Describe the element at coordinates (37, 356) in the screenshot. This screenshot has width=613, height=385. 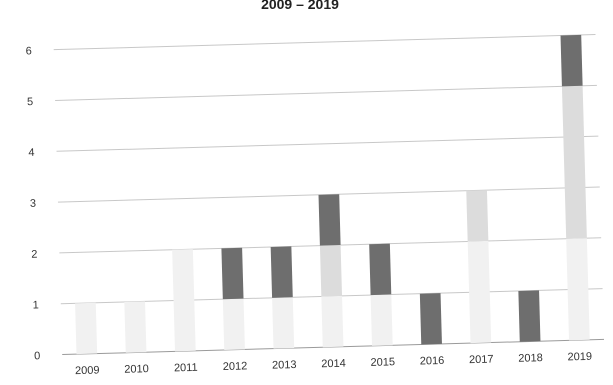
I see `y-tick-label: 0` at that location.